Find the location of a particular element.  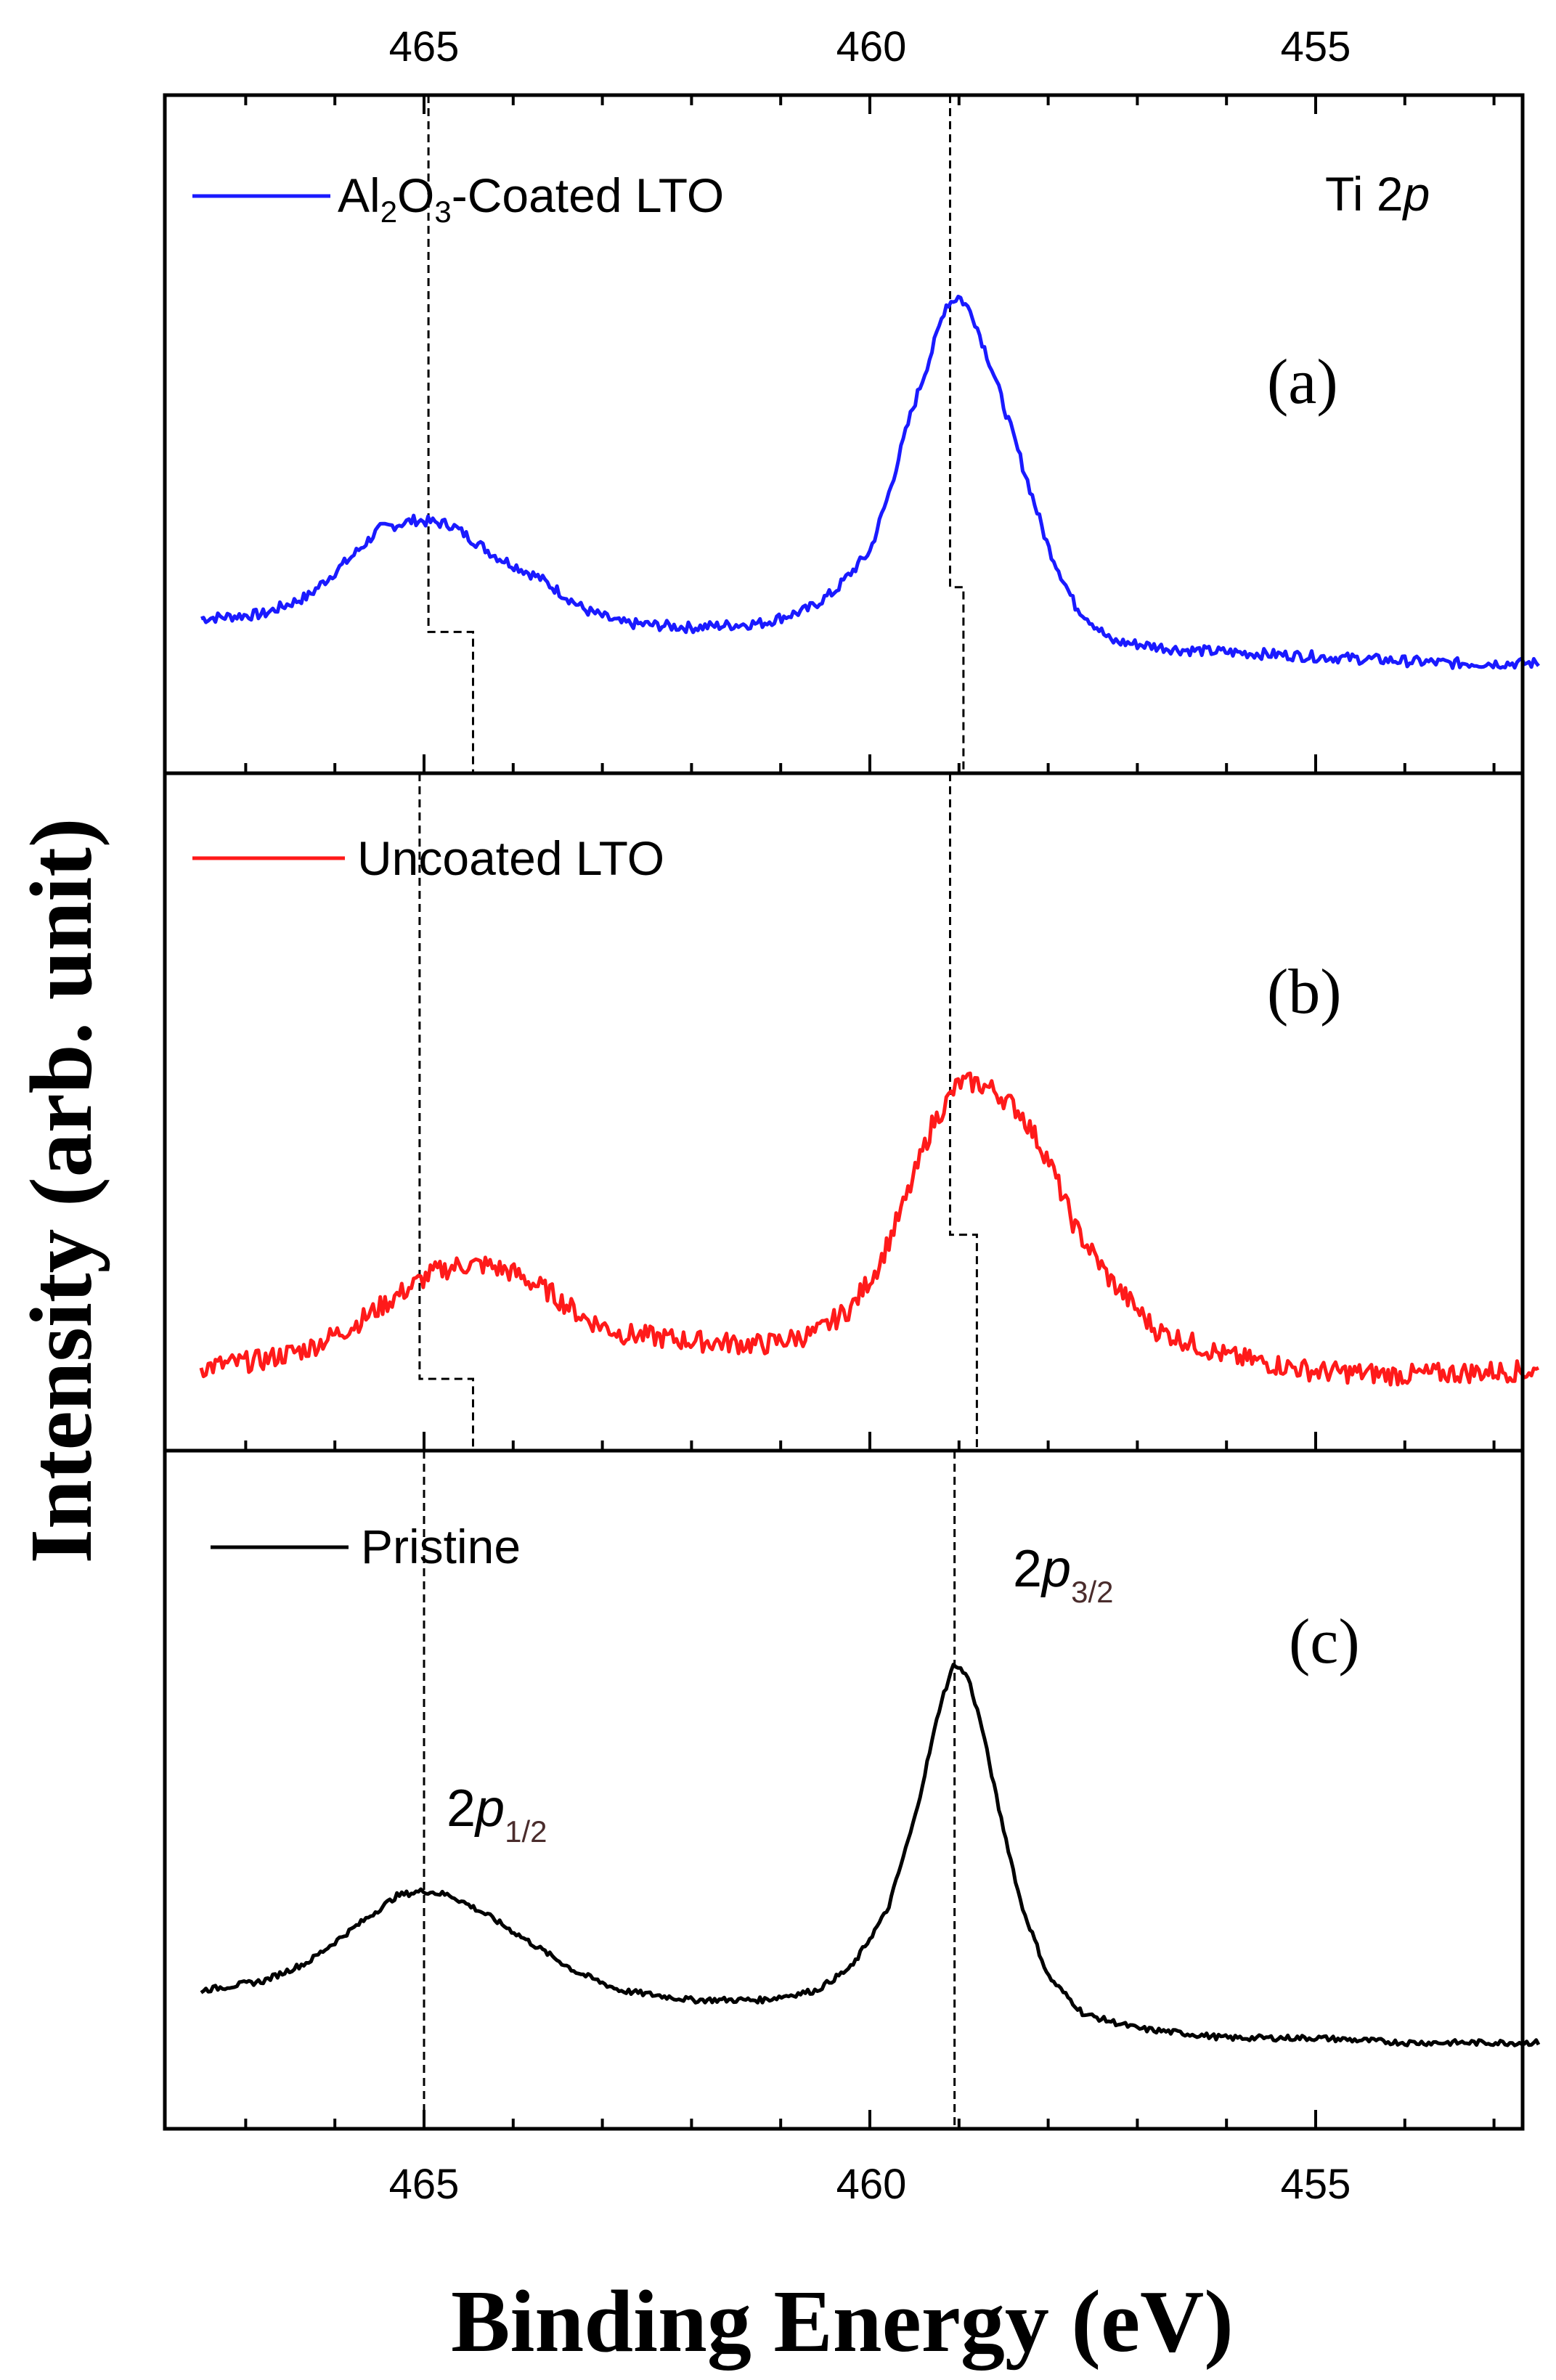

bottom-tick-label: 460 is located at coordinates (872, 2185).